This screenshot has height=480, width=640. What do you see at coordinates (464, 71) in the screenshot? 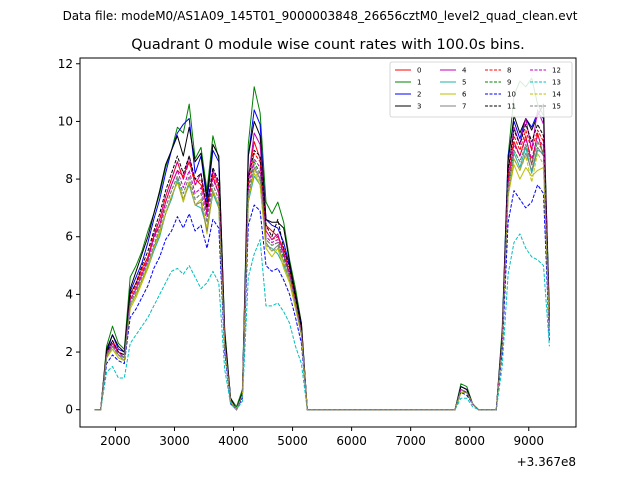
I see `legend-label: 4` at bounding box center [464, 71].